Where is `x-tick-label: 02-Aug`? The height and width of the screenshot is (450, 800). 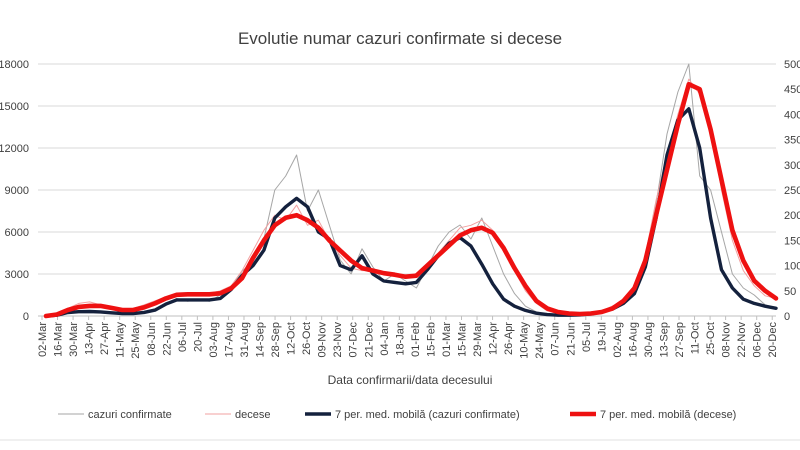
x-tick-label: 02-Aug is located at coordinates (618, 339).